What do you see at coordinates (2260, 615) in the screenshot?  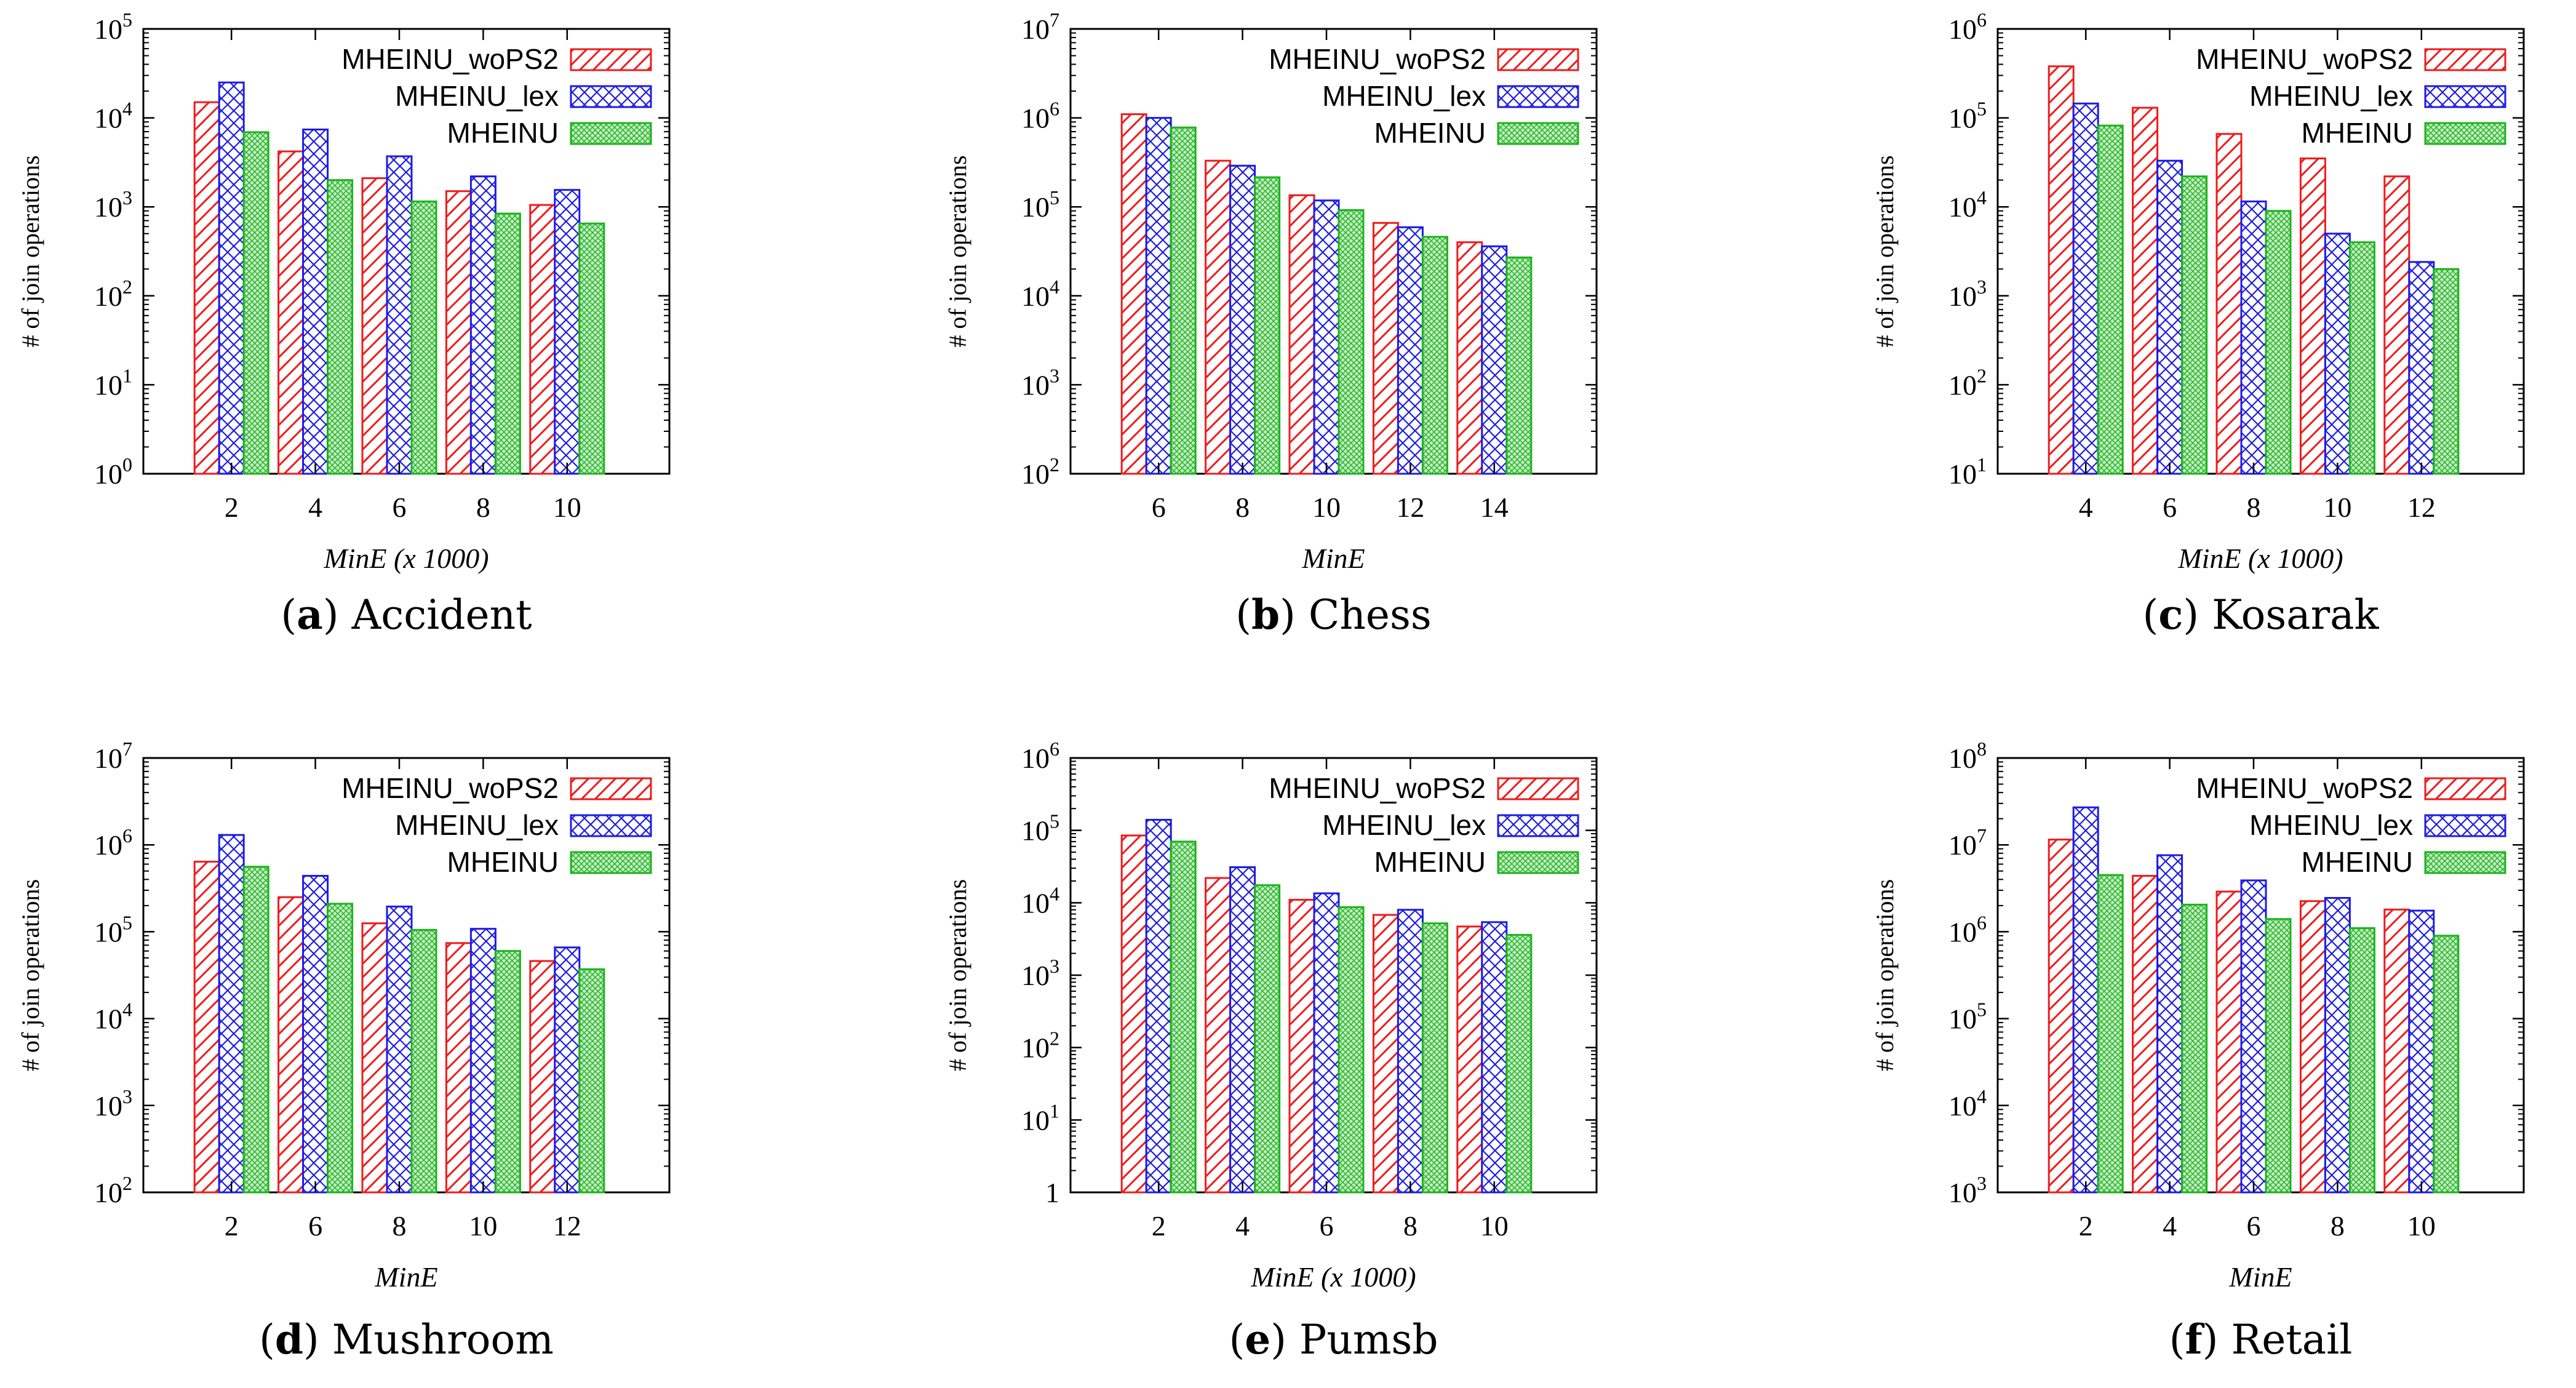 I see `caption: (c) Kosarak` at bounding box center [2260, 615].